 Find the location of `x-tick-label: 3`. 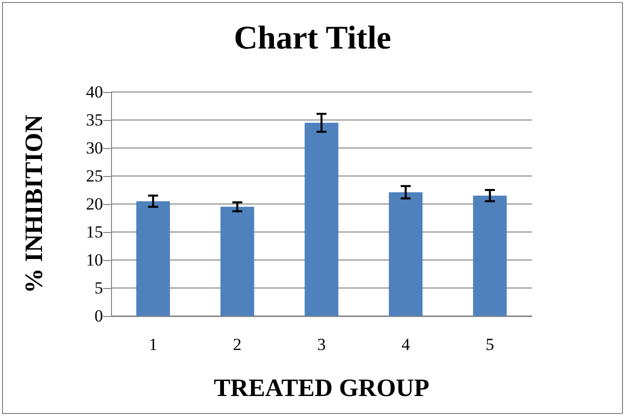

x-tick-label: 3 is located at coordinates (321, 344).